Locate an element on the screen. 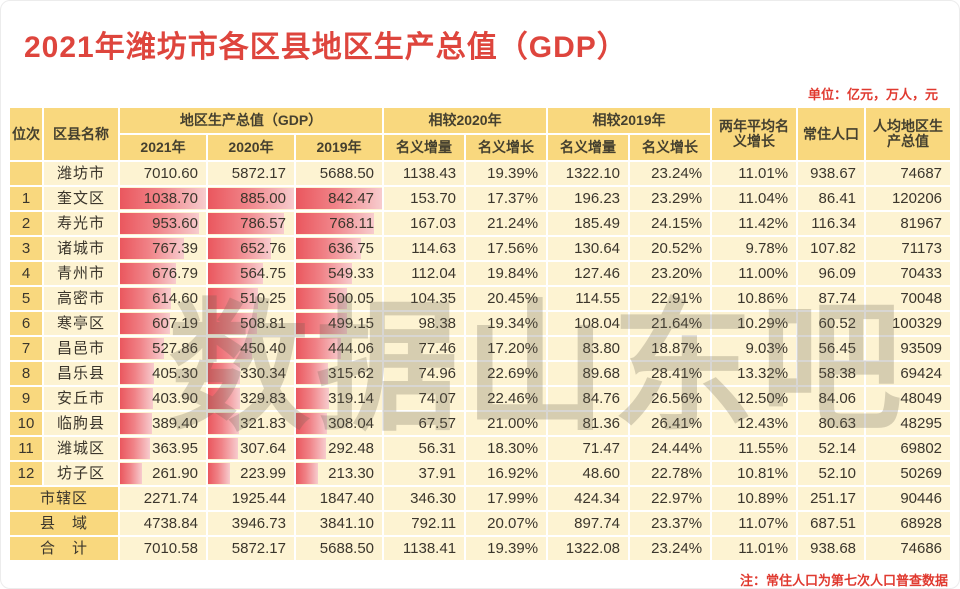 This screenshot has height=589, width=960. header-increment-2020: 名义增量 is located at coordinates (424, 147).